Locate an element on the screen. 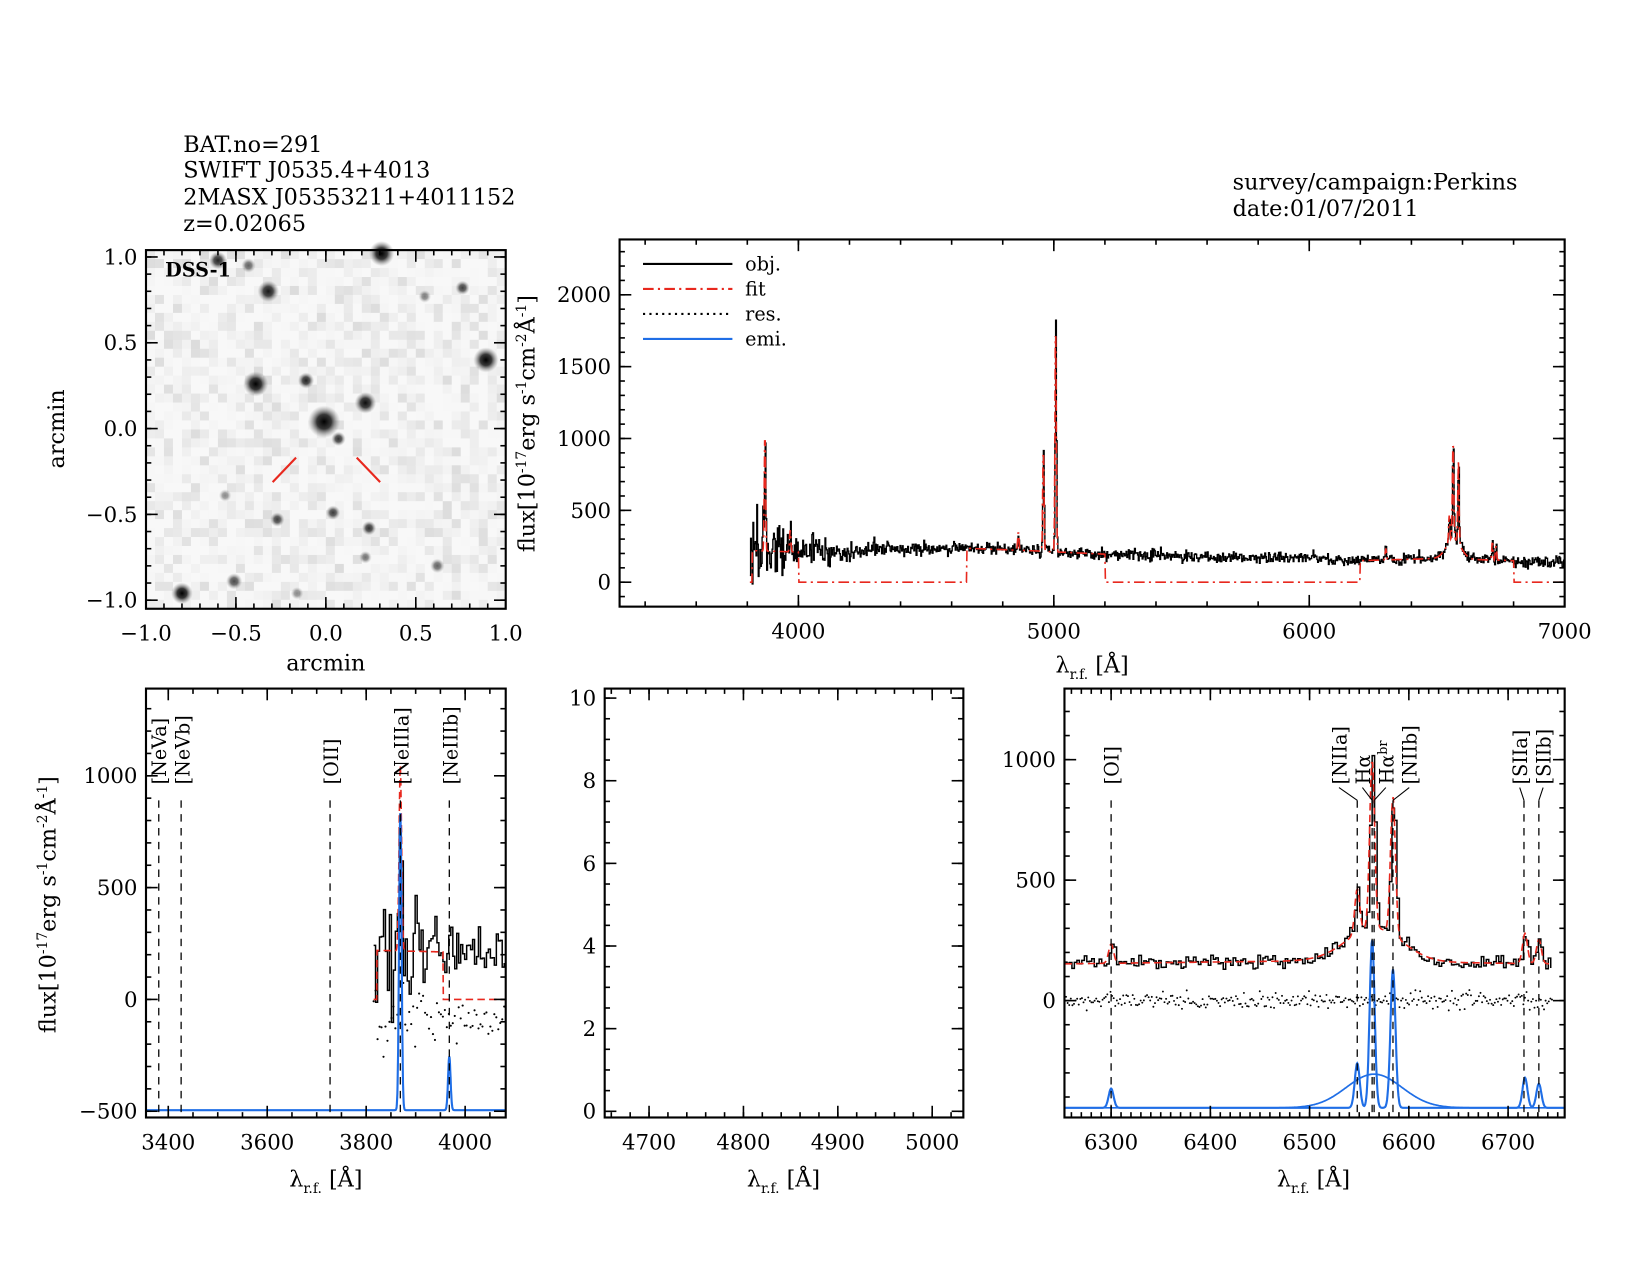 This screenshot has width=1650, height=1275. y-axis-label: flux[10-17erg s-1cm-2Å-1] is located at coordinates (48, 904).